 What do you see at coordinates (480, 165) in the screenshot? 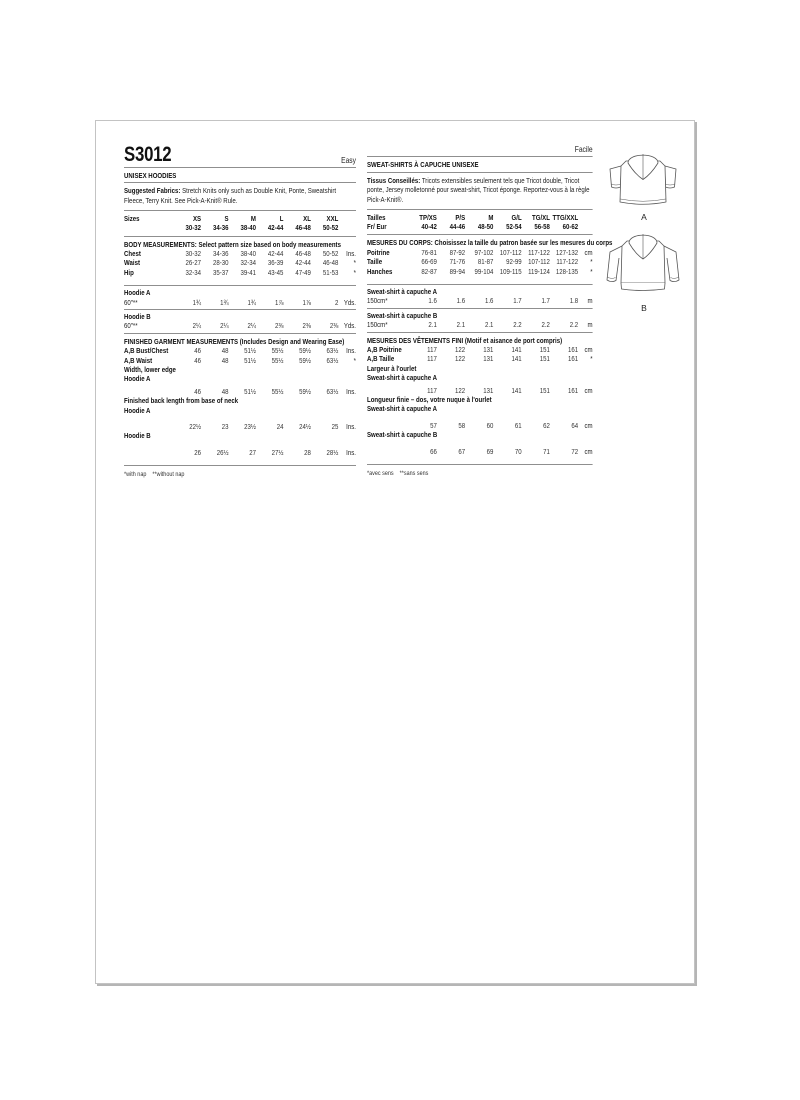
I see `title-fr: SWEAT-SHIRTS À CAPUCHE UNISEXE` at bounding box center [480, 165].